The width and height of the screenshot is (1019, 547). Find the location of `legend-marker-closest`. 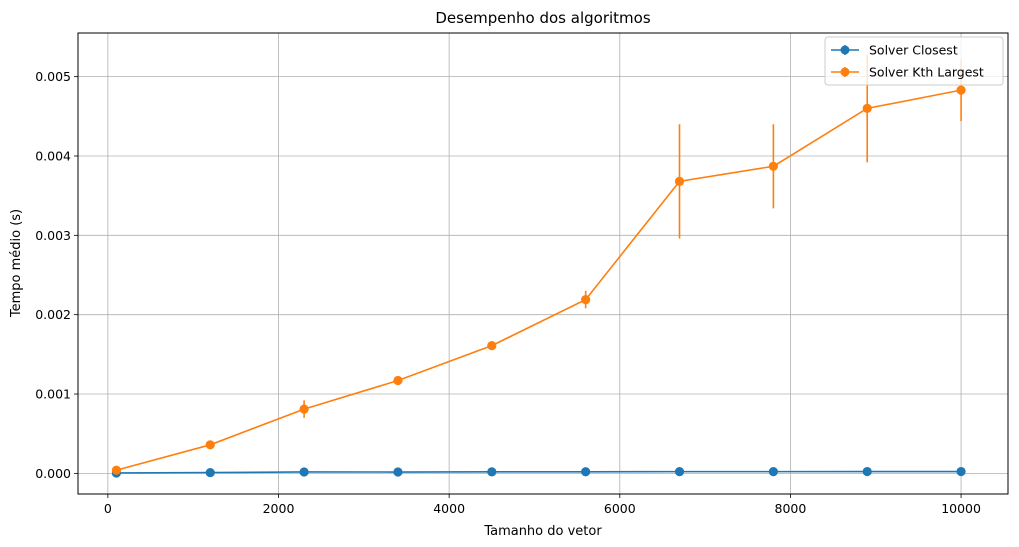

legend-marker-closest is located at coordinates (845, 50).